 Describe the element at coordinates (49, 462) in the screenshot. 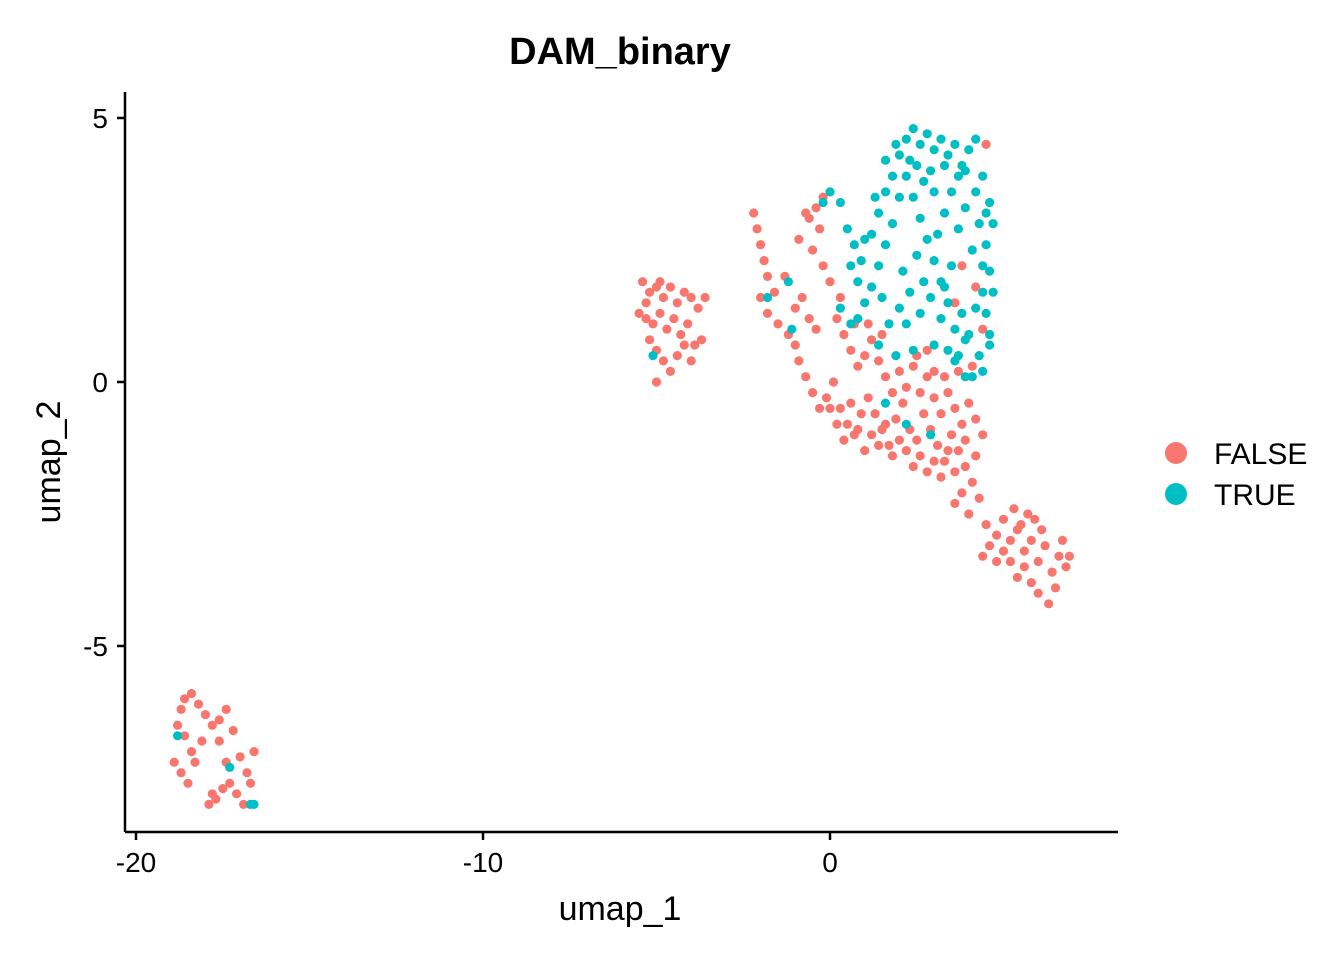

I see `y-axis-title: umap_2` at that location.